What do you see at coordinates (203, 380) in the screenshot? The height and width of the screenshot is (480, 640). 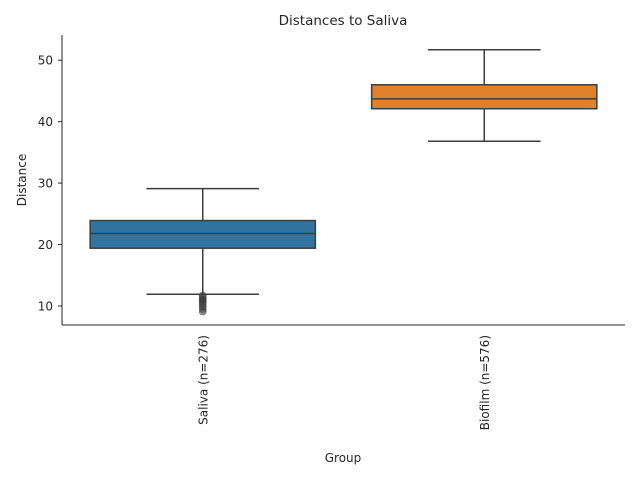 I see `x-tick-label: Saliva (n=276)` at bounding box center [203, 380].